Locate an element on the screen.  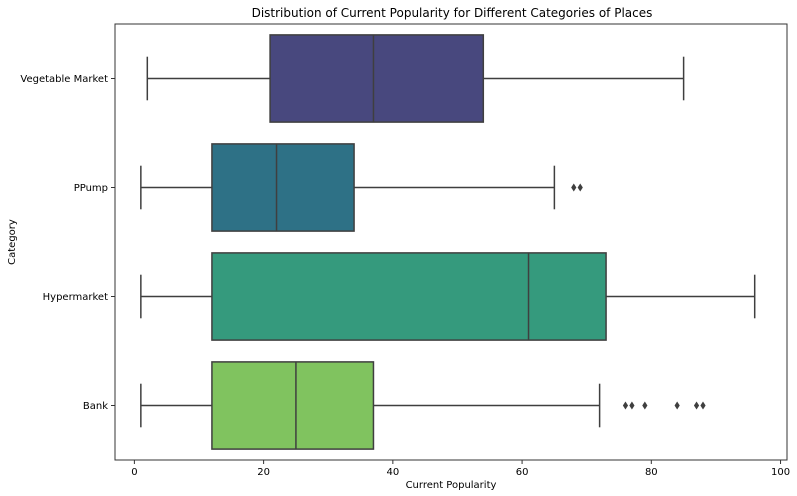
x-tick-label: 0 is located at coordinates (134, 472).